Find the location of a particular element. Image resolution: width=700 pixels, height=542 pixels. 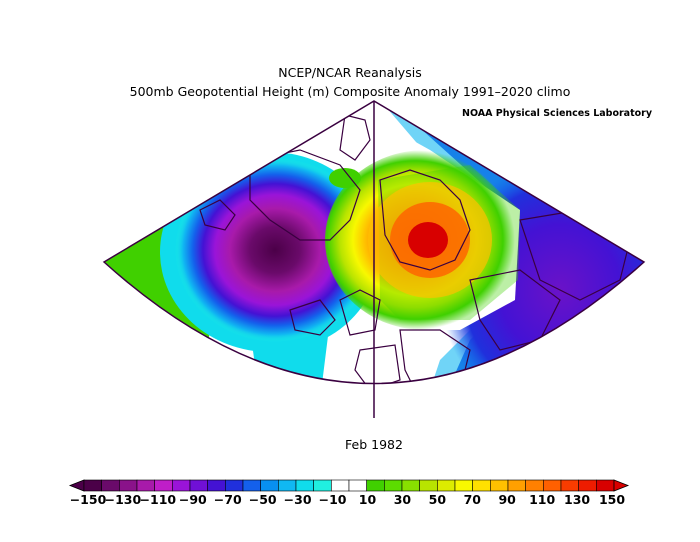

colorbar-tick-label: −30 is located at coordinates (297, 499).